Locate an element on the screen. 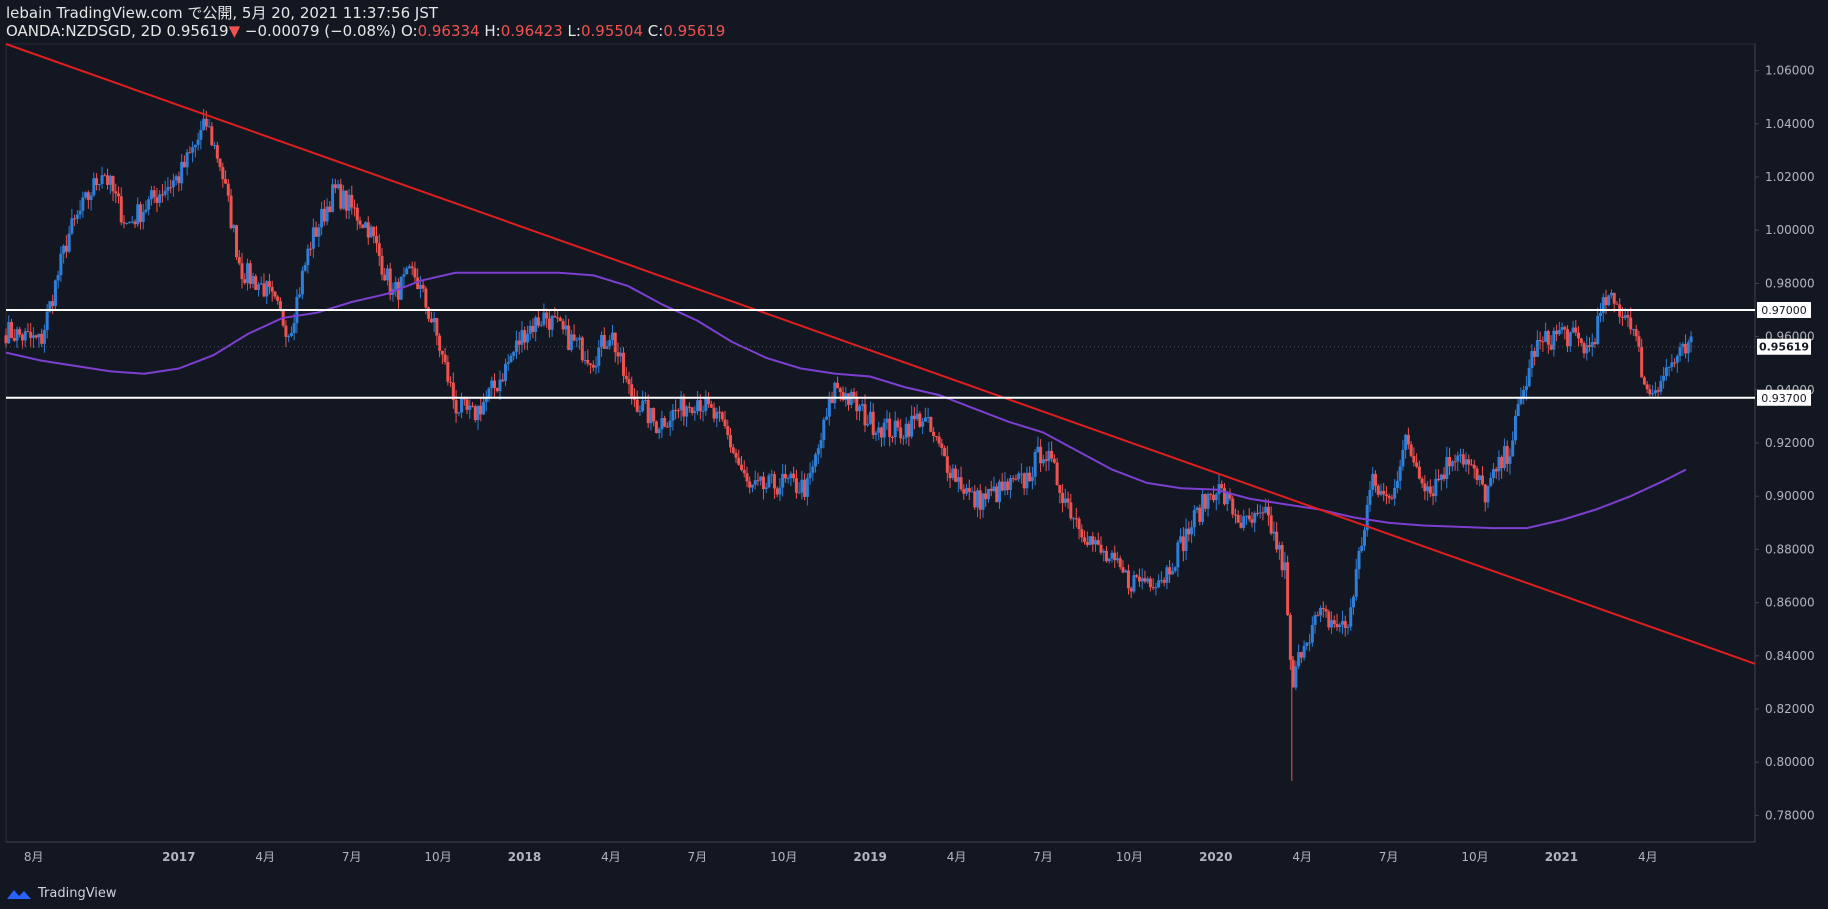 The image size is (1828, 909). x-tick-label: 2018 is located at coordinates (524, 857).